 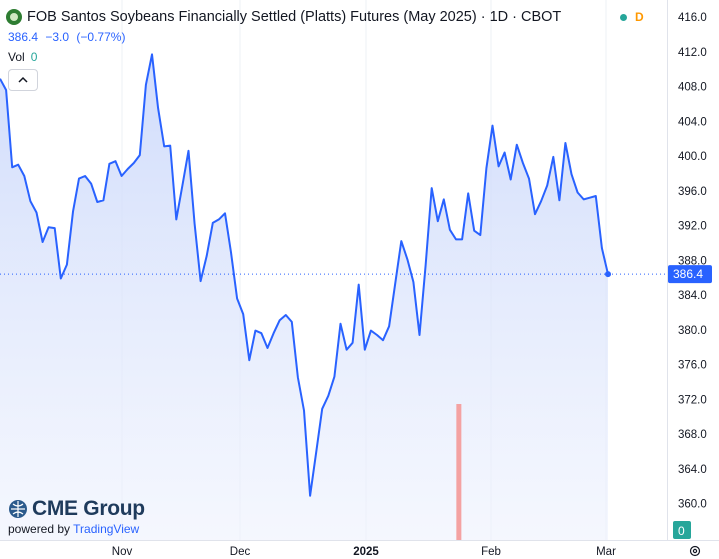 I want to click on quote-line: 386.4 −3.0 (−0.77%), so click(x=68, y=37).